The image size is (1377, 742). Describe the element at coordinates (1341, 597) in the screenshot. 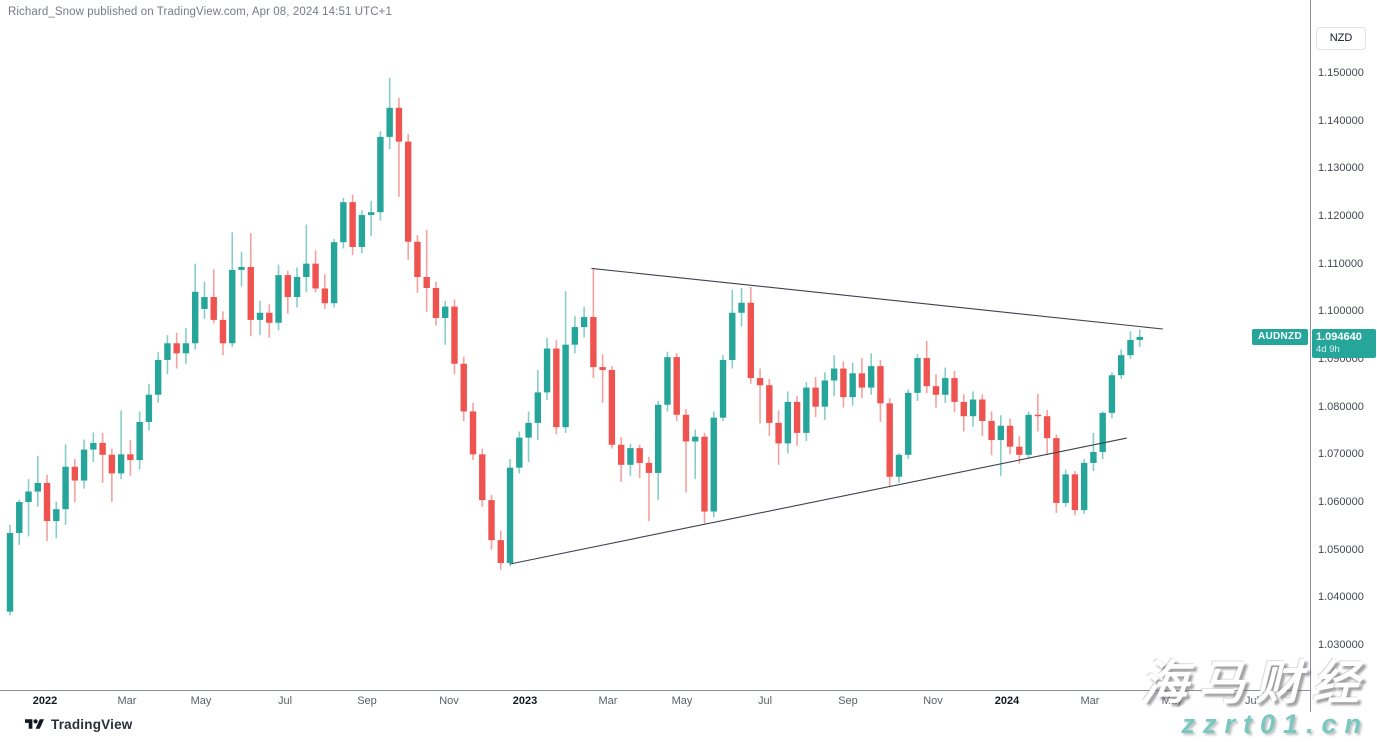

I see `price-tick-label: 1.040000` at that location.